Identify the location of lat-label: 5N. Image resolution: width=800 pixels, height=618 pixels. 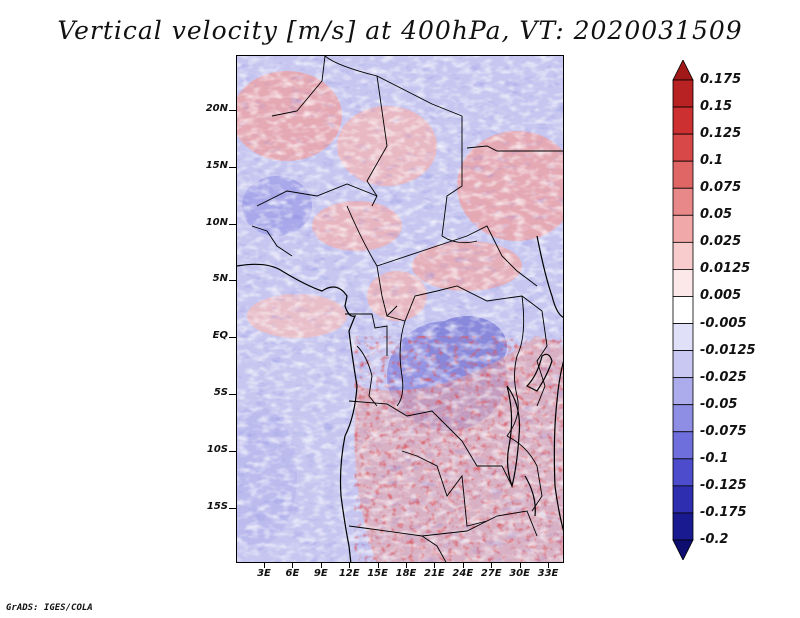
(220, 279).